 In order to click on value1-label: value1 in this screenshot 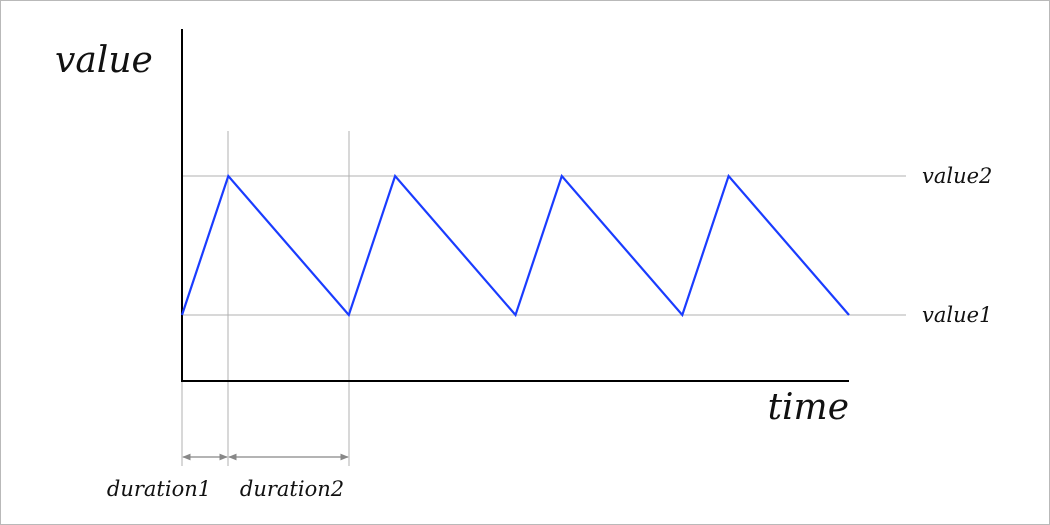, I will do `click(957, 315)`.